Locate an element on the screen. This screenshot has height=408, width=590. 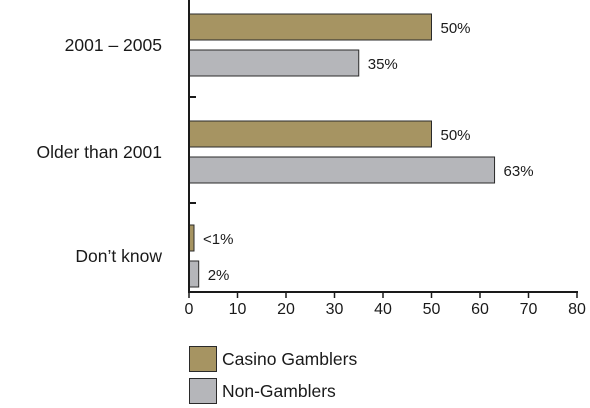
value-label-non-gamblers-2001-2005: 35% is located at coordinates (383, 64).